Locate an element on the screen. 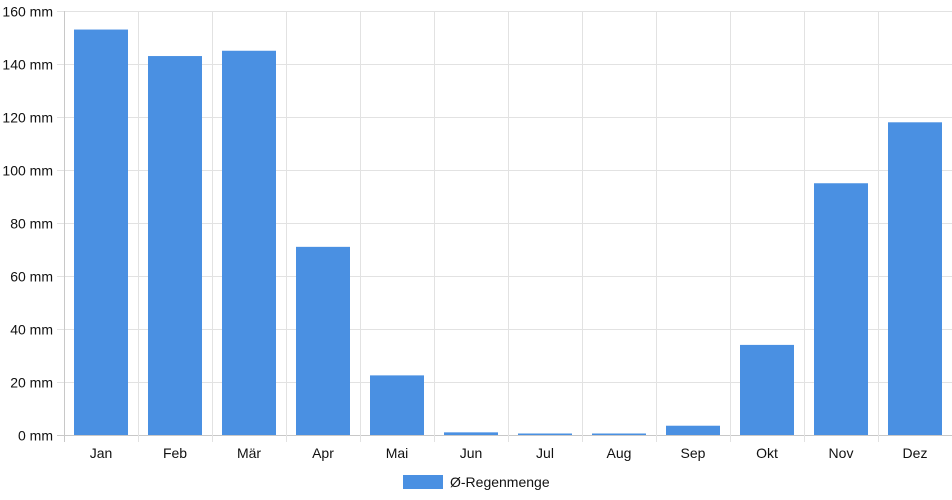 This screenshot has height=500, width=952. x-tick-label: Aug is located at coordinates (619, 453).